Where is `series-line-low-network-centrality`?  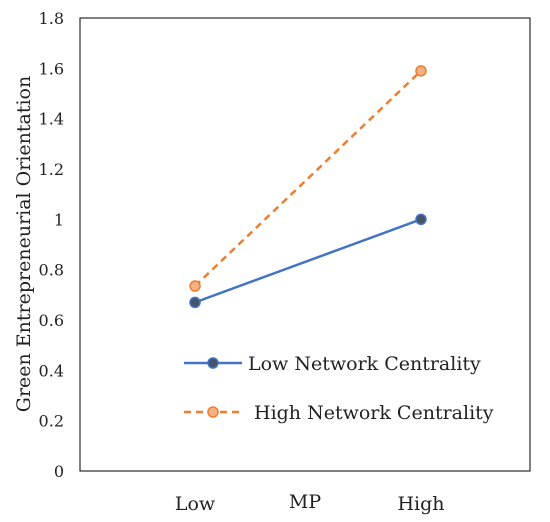
series-line-low-network-centrality is located at coordinates (308, 261).